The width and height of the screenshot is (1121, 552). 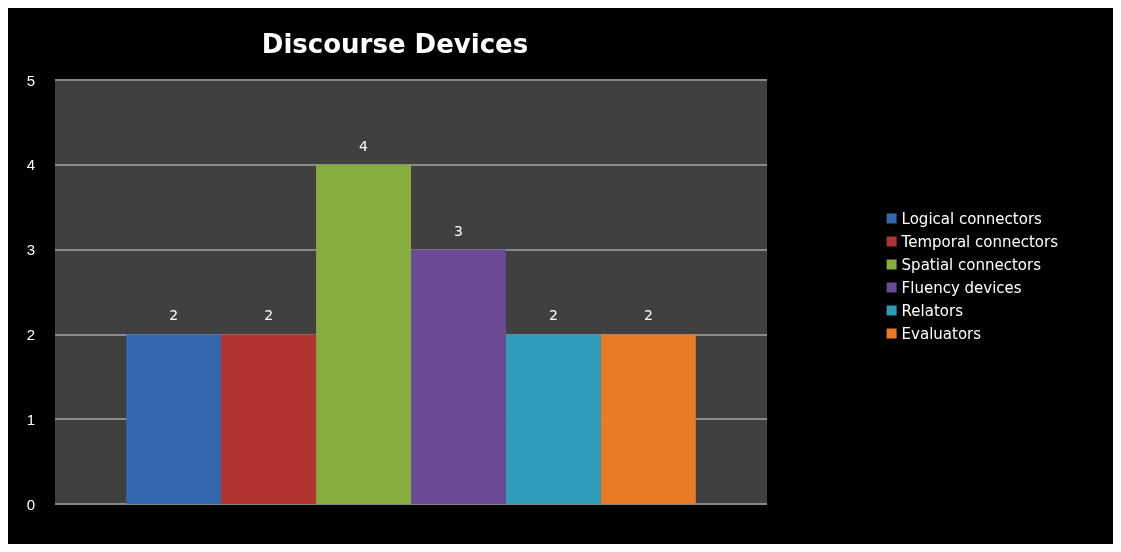 I want to click on y-tick-label: 3, so click(x=30, y=250).